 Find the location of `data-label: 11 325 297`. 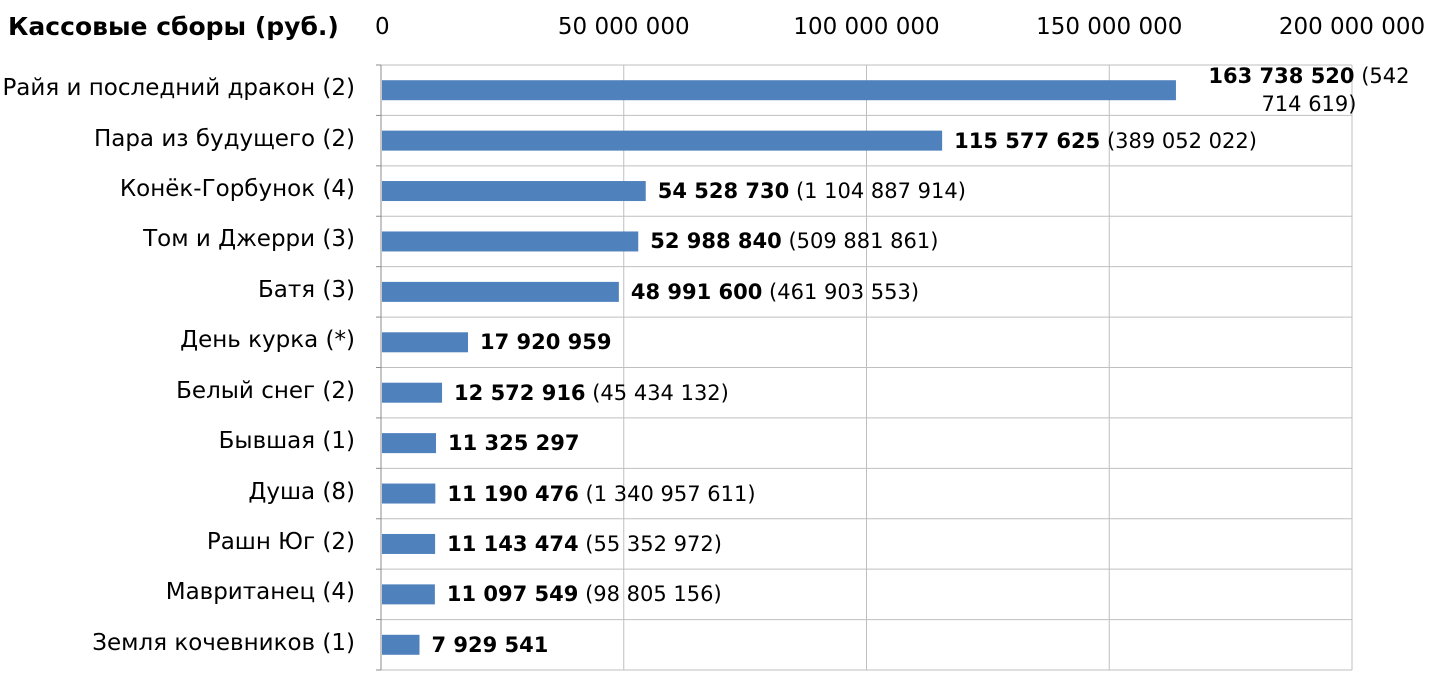

data-label: 11 325 297 is located at coordinates (514, 443).